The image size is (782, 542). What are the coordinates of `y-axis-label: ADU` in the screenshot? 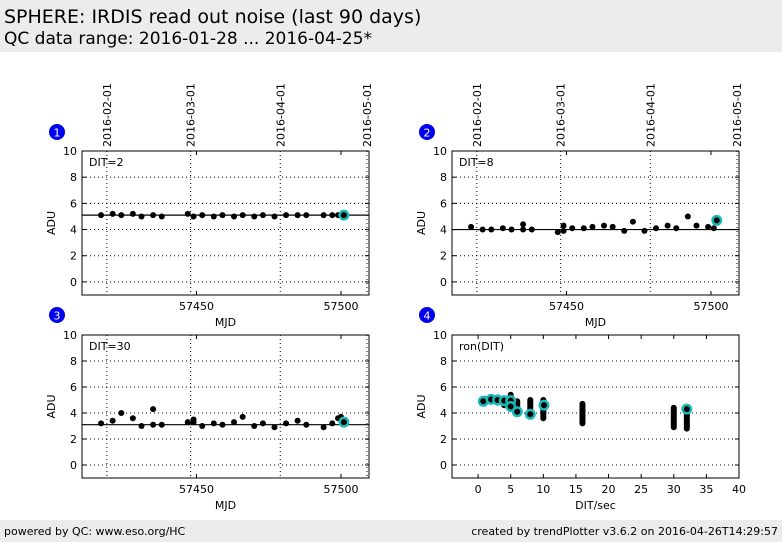 It's located at (51, 406).